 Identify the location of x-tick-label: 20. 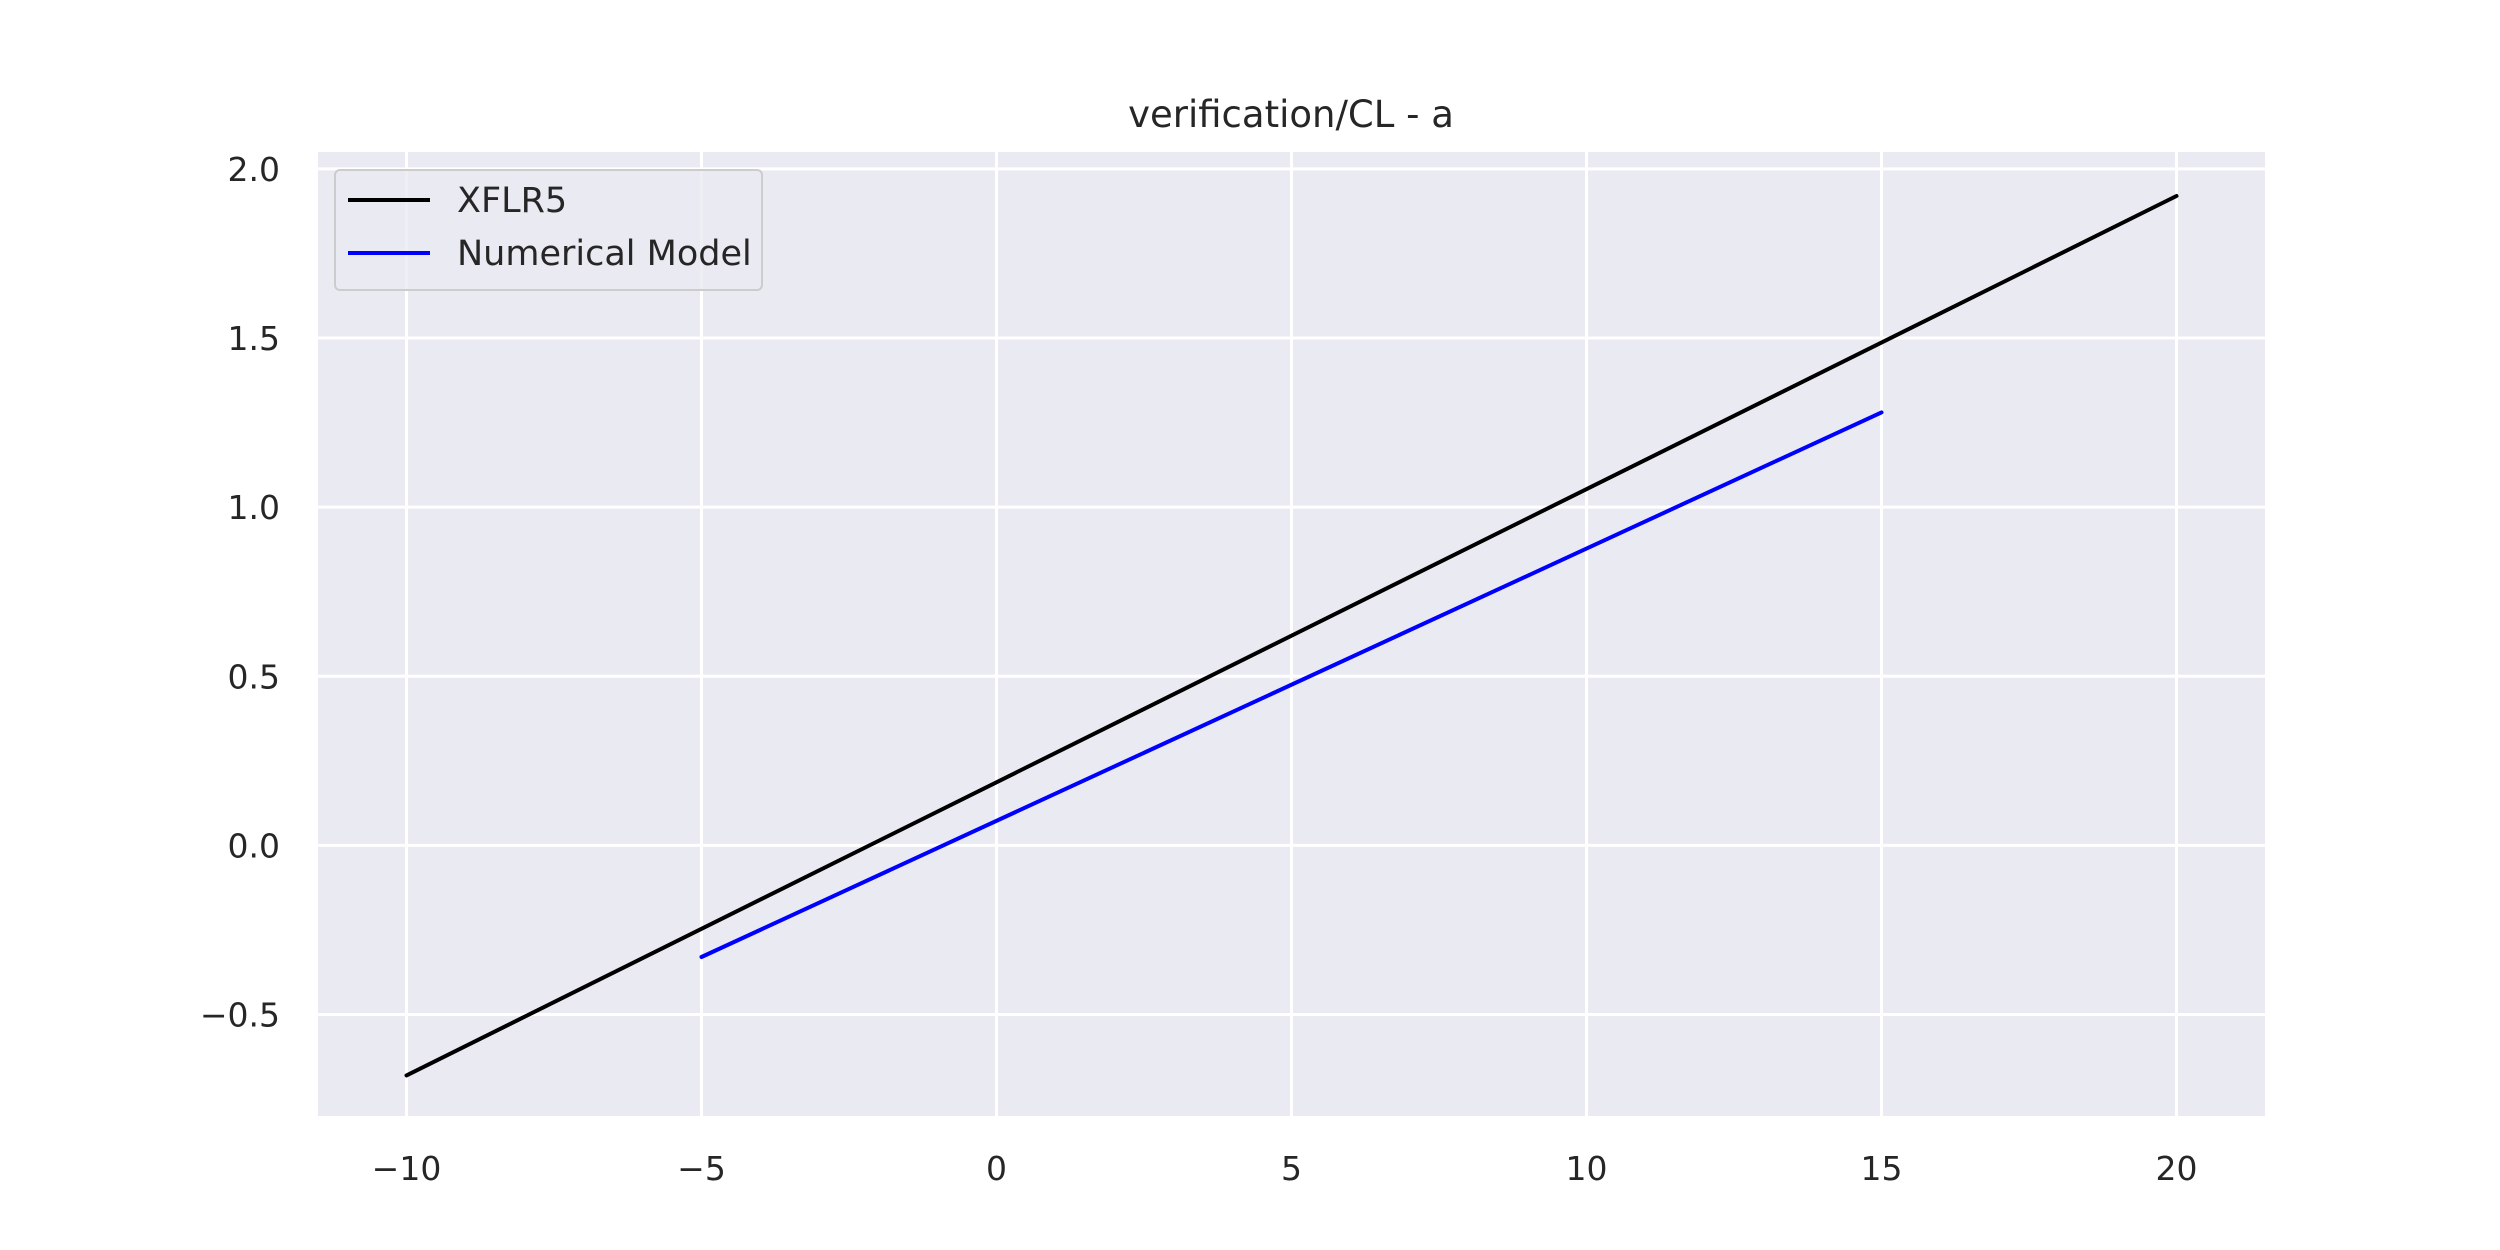
(2177, 1168).